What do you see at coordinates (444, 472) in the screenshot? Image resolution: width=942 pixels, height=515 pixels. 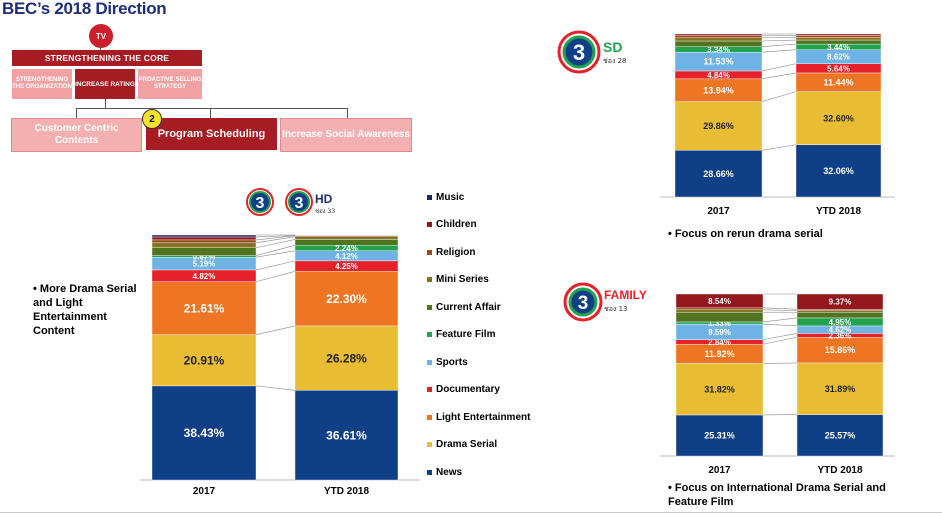 I see `legend-item: News` at bounding box center [444, 472].